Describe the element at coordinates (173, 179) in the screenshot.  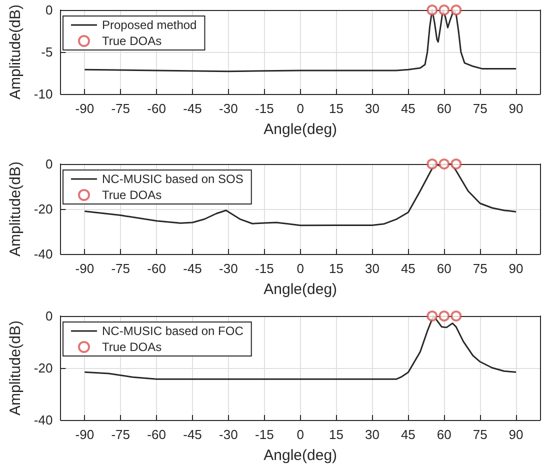
I see `legend-label: NC-MUSIC based on SOS` at that location.